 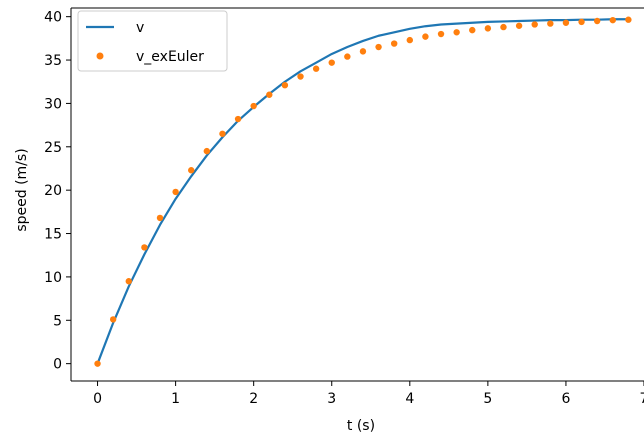 What do you see at coordinates (487, 399) in the screenshot?
I see `x-tick-label: 5` at bounding box center [487, 399].